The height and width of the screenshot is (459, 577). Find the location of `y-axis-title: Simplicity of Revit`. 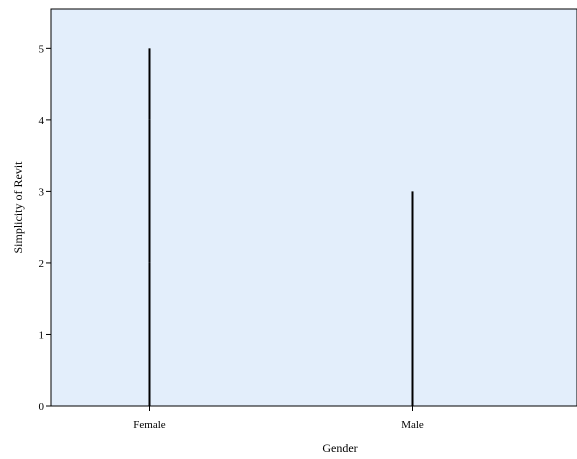

y-axis-title: Simplicity of Revit is located at coordinates (18, 207).